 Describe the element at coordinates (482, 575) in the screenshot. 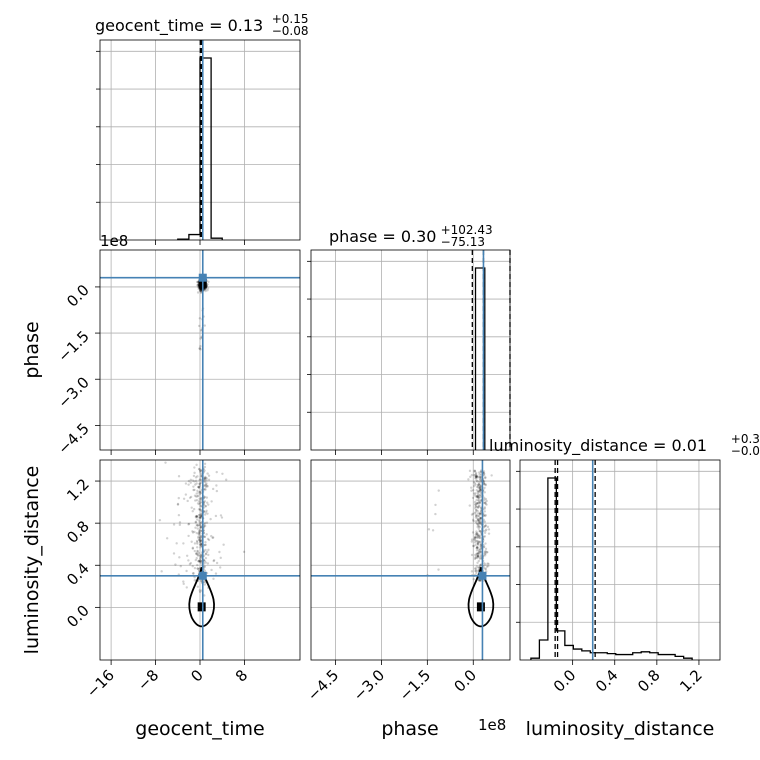

I see `truth-marker` at that location.